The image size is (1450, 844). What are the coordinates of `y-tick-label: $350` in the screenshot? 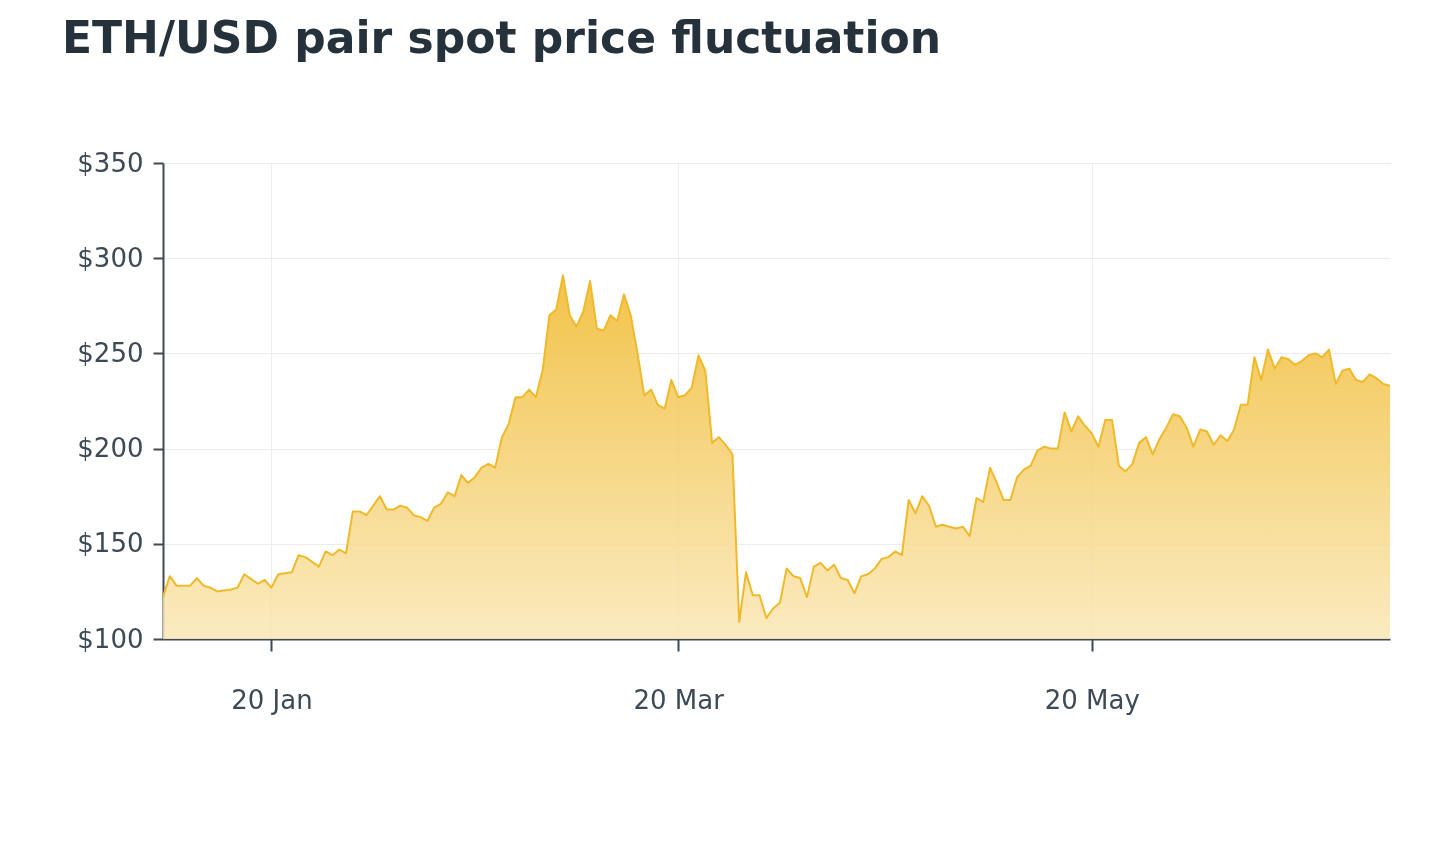 It's located at (110, 162).